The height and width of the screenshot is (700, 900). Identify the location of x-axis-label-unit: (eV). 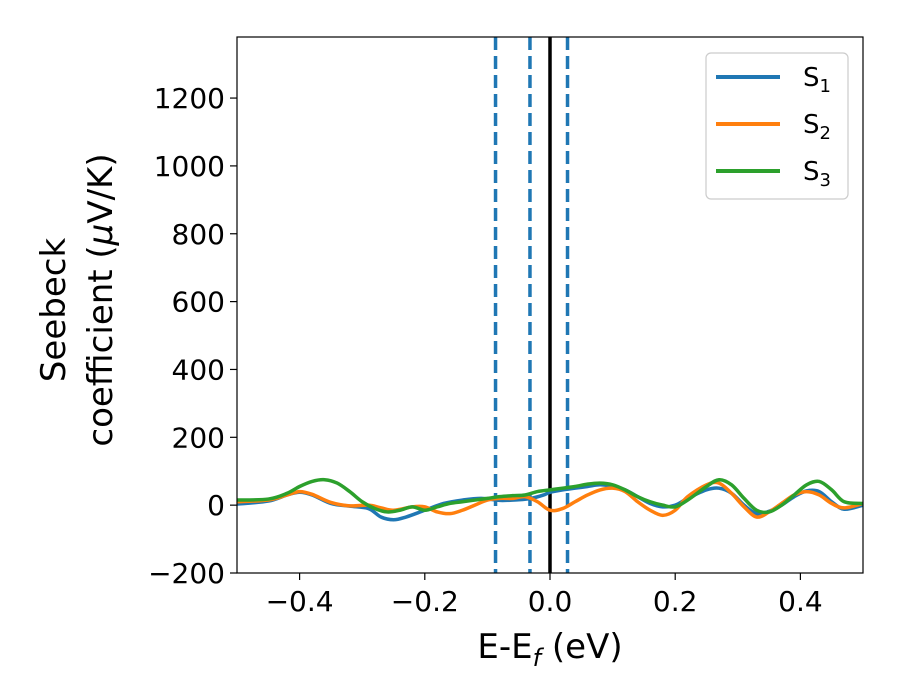
(582, 647).